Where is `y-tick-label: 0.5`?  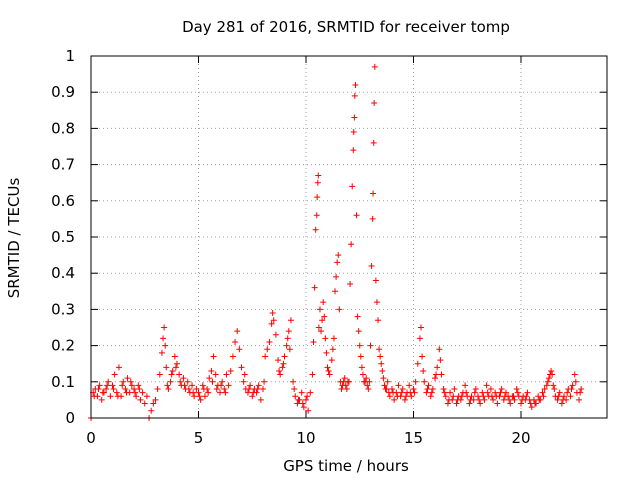 y-tick-label: 0.5 is located at coordinates (63, 237).